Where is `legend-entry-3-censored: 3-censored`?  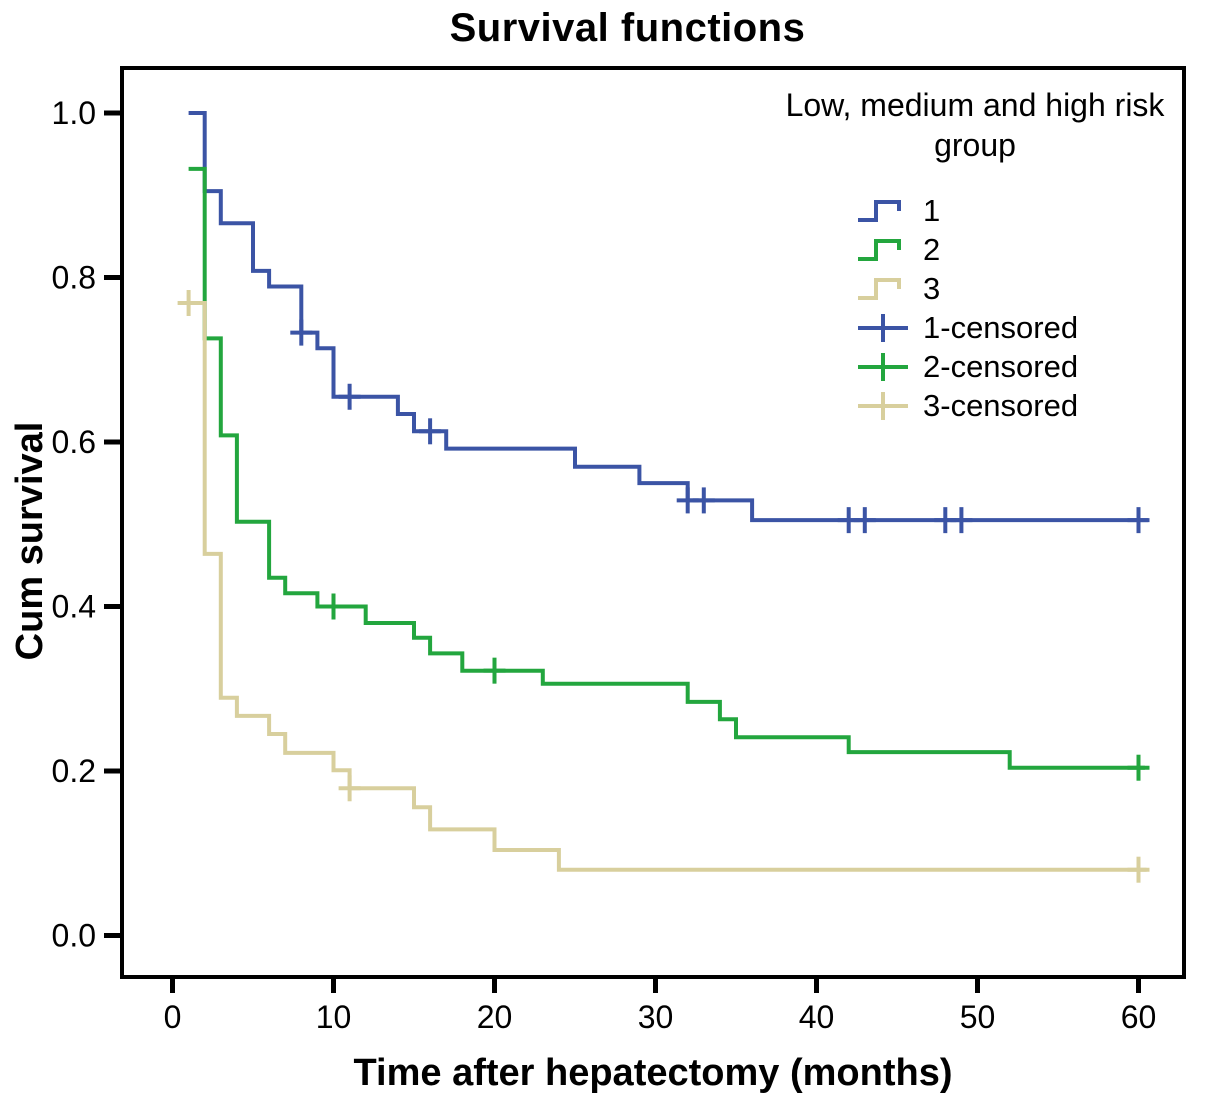
legend-entry-3-censored: 3-censored is located at coordinates (1022, 405).